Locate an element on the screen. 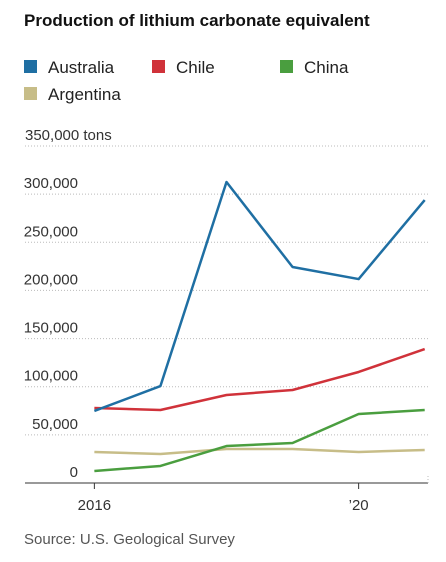  y-tick-label: 300,000 is located at coordinates (51, 183).